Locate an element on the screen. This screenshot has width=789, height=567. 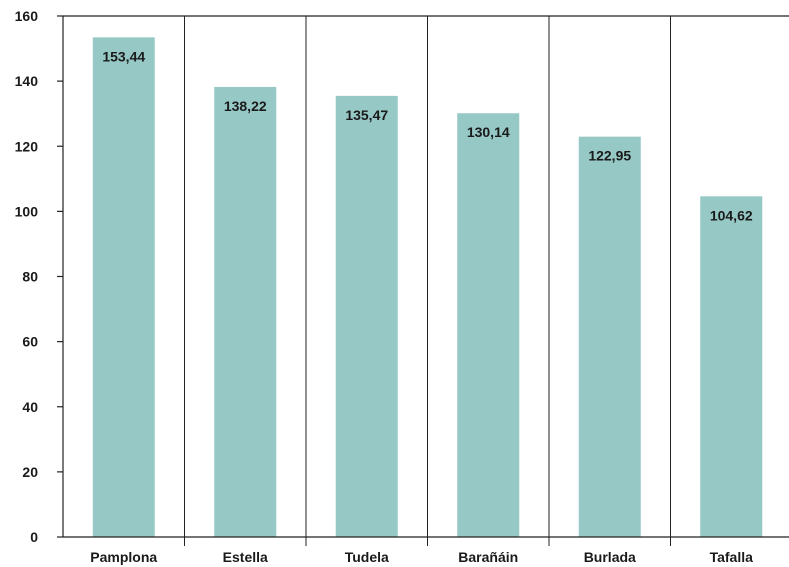
bar-tafalla is located at coordinates (731, 367).